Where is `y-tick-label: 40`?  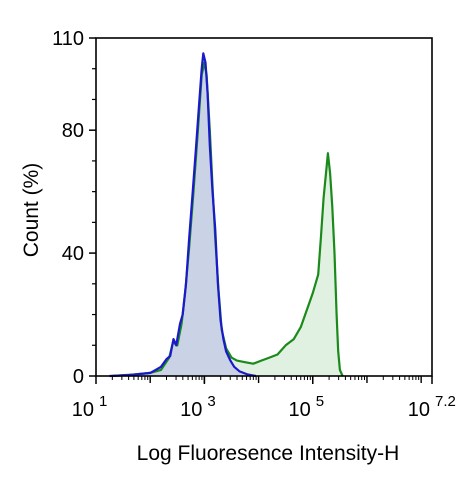
y-tick-label: 40 is located at coordinates (73, 254).